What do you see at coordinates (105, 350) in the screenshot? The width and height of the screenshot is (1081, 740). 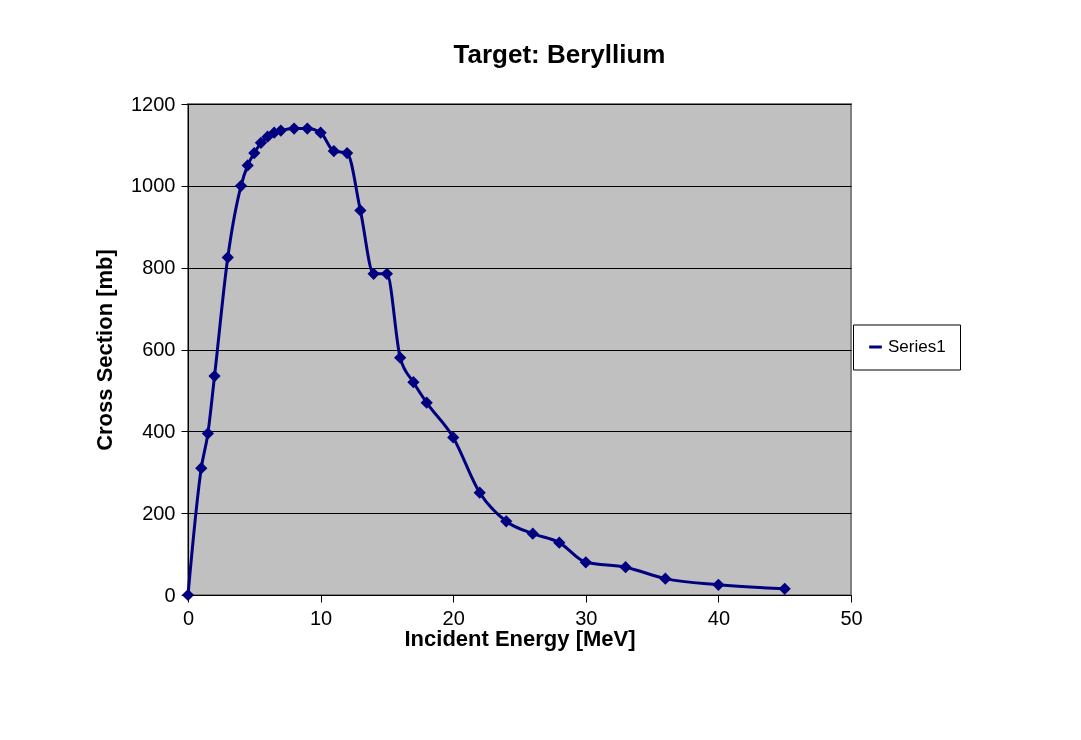 I see `y-axis-title: Cross Section [mb]` at bounding box center [105, 350].